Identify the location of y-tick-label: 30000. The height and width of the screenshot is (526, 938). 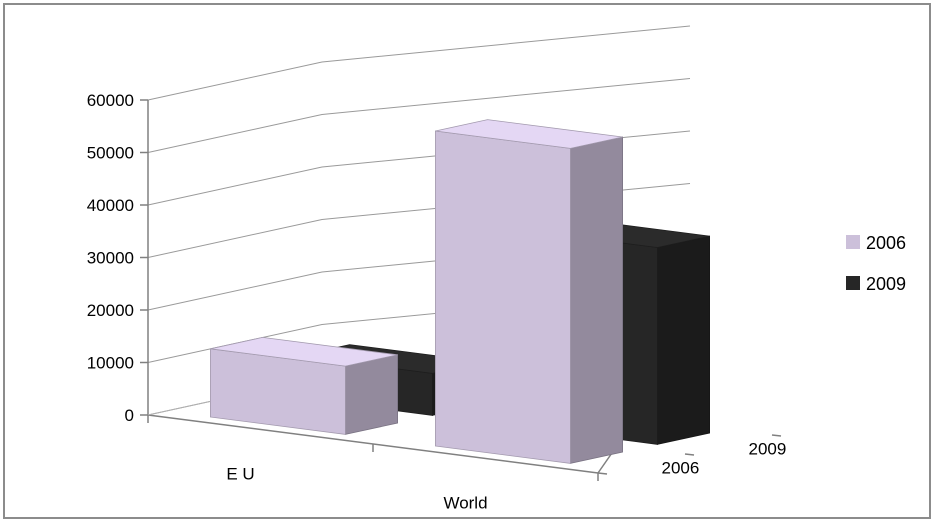
(110, 258).